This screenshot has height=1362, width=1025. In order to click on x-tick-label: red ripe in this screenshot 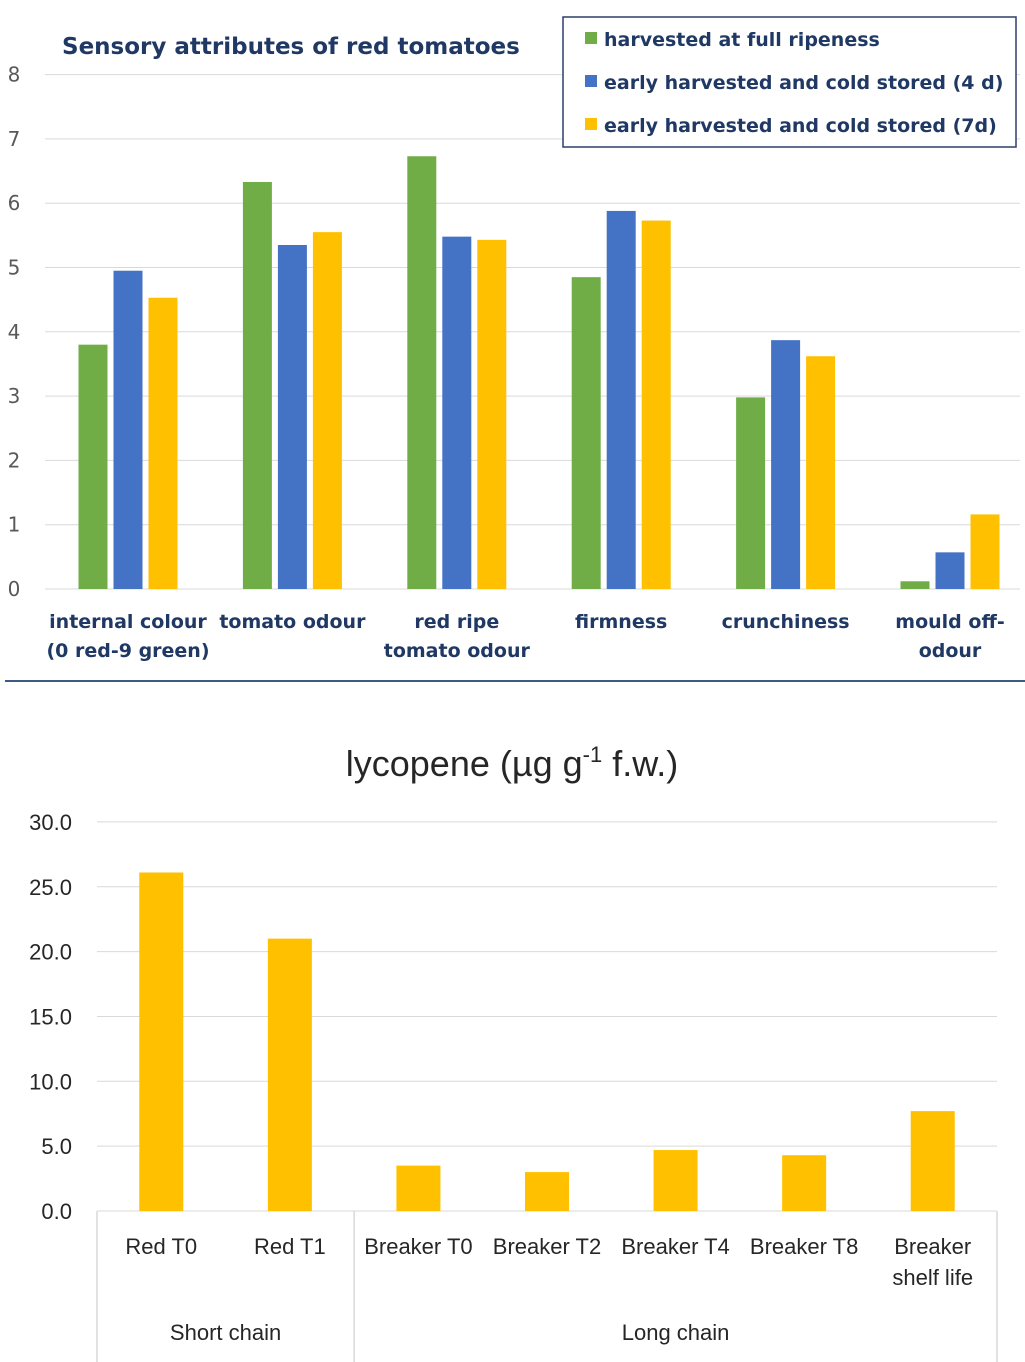, I will do `click(456, 622)`.